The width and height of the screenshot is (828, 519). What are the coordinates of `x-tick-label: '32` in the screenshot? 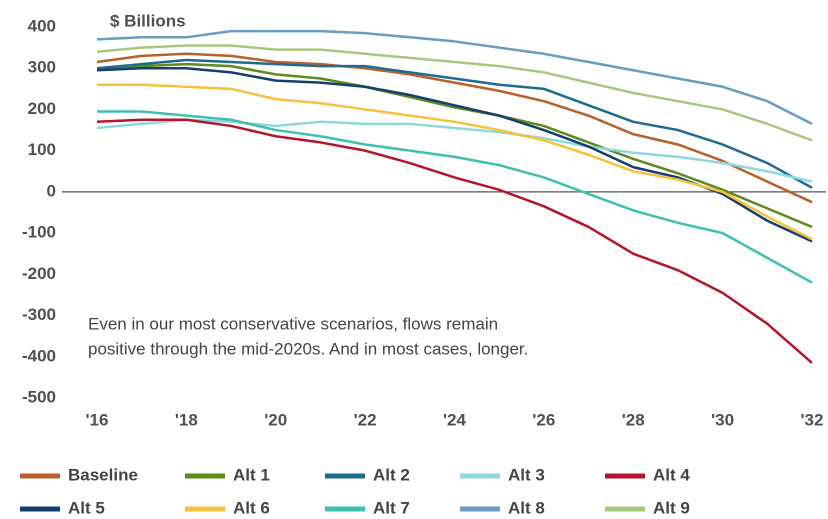 It's located at (812, 419).